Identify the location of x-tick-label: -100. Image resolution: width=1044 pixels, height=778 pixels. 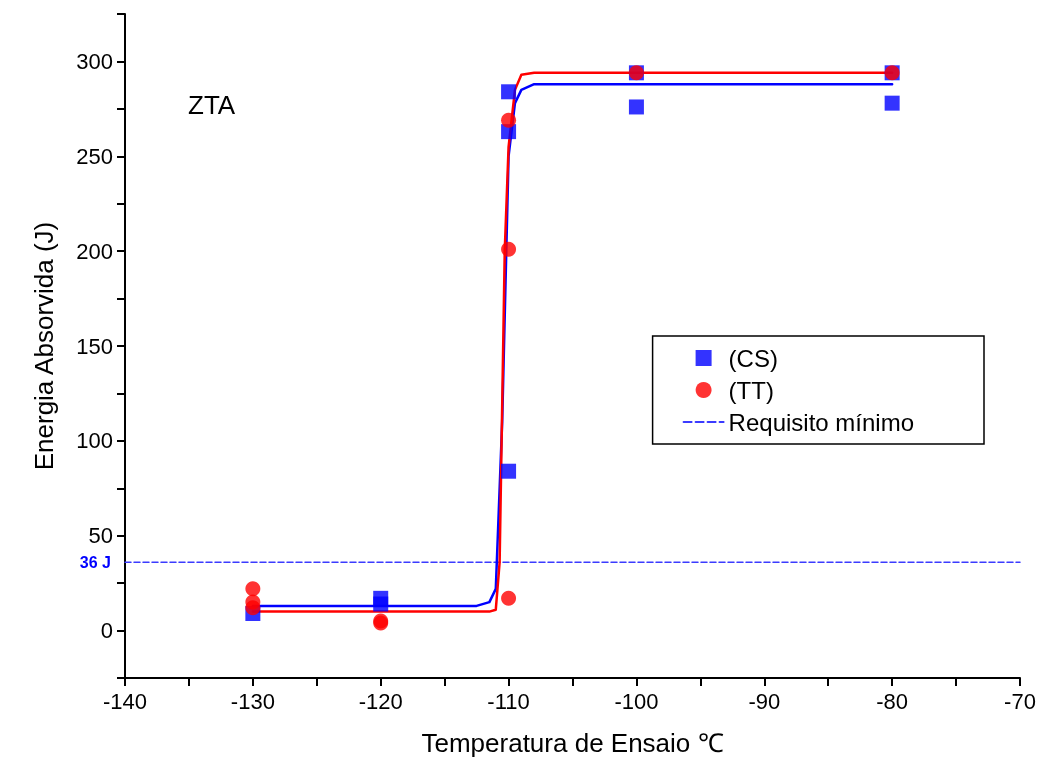
(636, 701).